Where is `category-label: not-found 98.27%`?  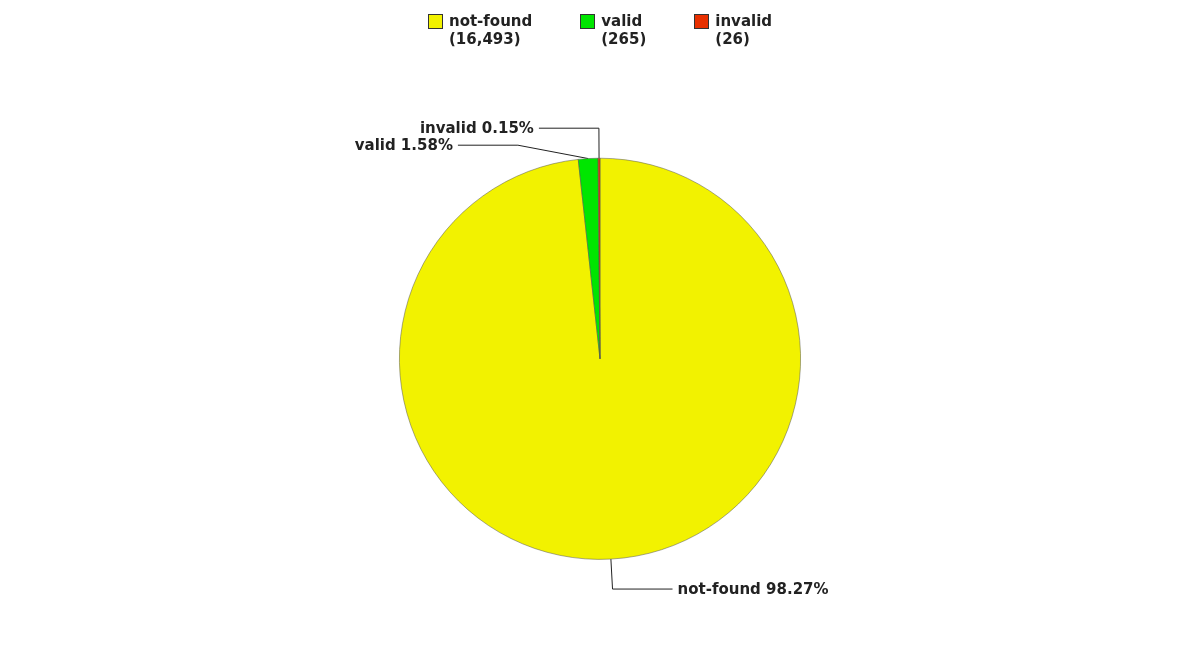 category-label: not-found 98.27% is located at coordinates (753, 589).